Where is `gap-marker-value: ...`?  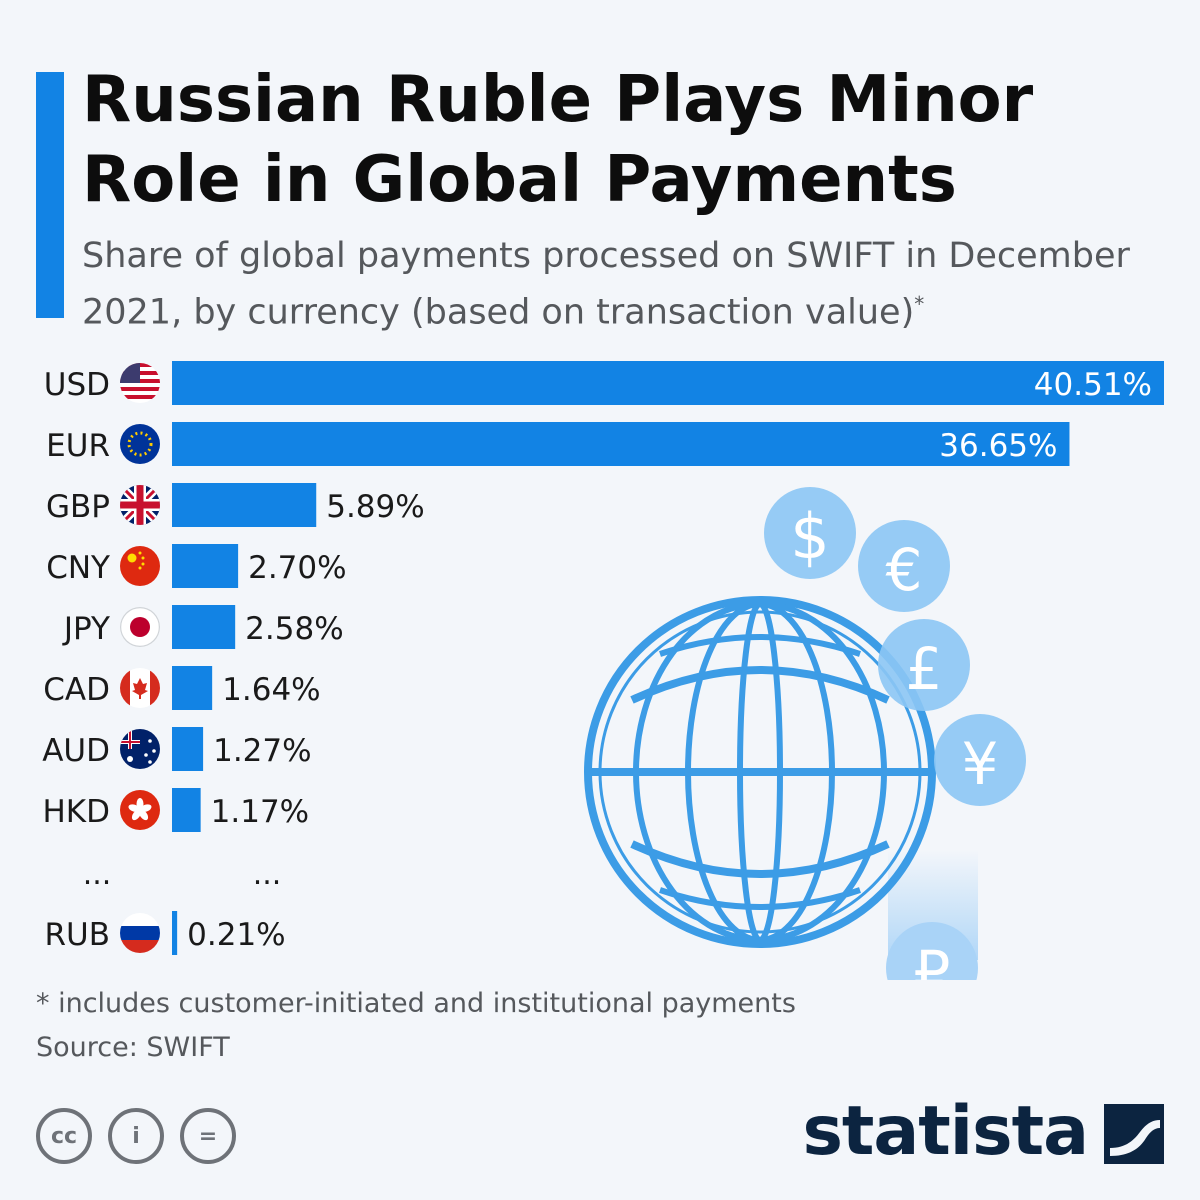 gap-marker-value: ... is located at coordinates (267, 874).